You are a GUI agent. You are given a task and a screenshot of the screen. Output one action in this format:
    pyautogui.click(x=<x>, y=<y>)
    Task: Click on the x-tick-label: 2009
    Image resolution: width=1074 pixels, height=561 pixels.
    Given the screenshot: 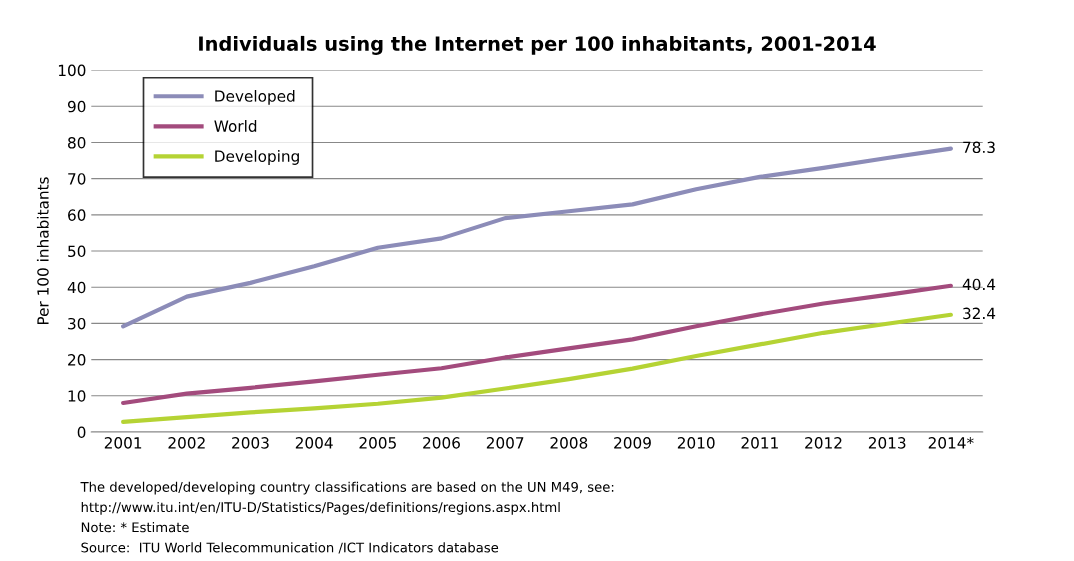 What is the action you would take?
    pyautogui.click(x=632, y=443)
    